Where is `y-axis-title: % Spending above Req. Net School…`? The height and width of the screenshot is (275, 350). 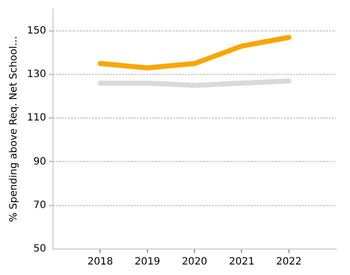 y-axis-title: % Spending above Req. Net School… is located at coordinates (14, 129).